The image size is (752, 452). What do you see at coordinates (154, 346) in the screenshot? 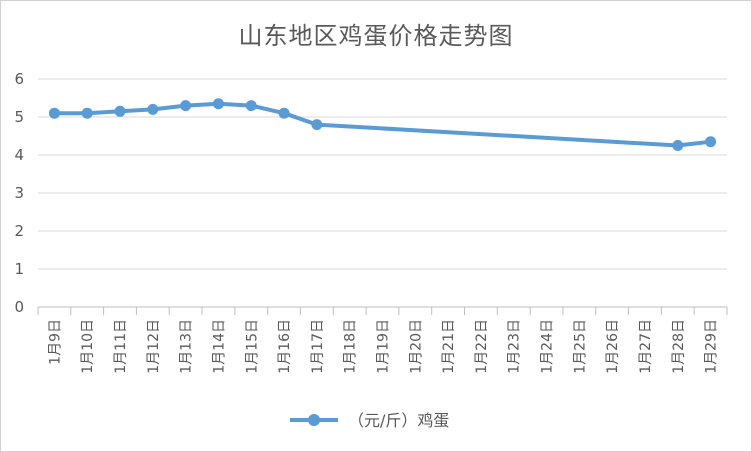
I see `x-tick-label: 1月12日` at bounding box center [154, 346].